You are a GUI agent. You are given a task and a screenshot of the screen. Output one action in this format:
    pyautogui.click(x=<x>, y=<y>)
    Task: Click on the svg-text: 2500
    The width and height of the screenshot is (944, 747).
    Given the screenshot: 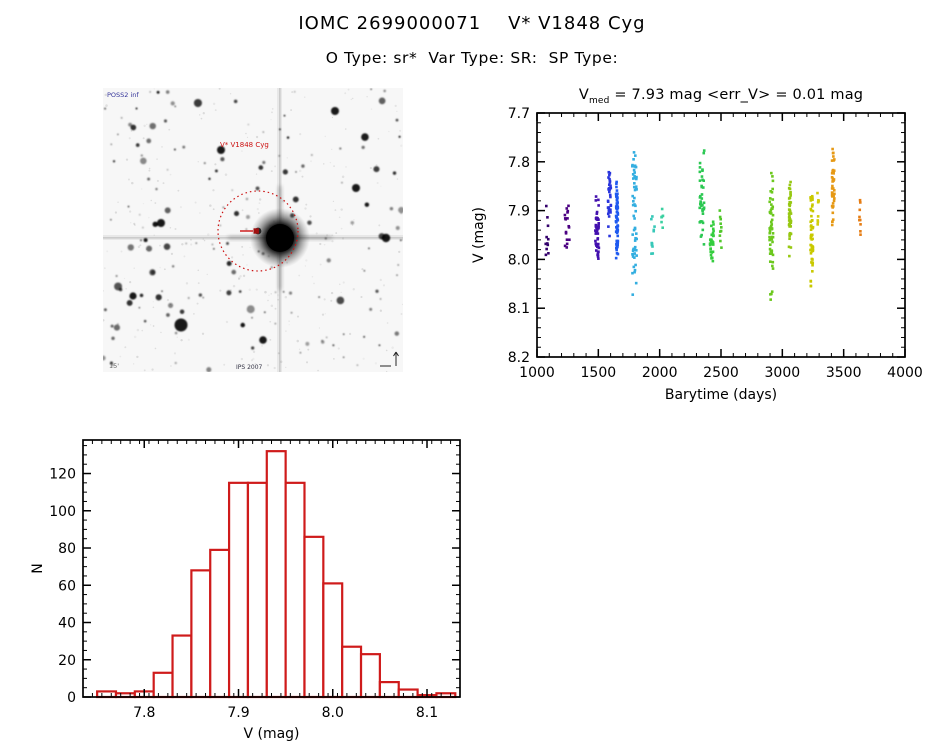 What is the action you would take?
    pyautogui.click(x=721, y=373)
    